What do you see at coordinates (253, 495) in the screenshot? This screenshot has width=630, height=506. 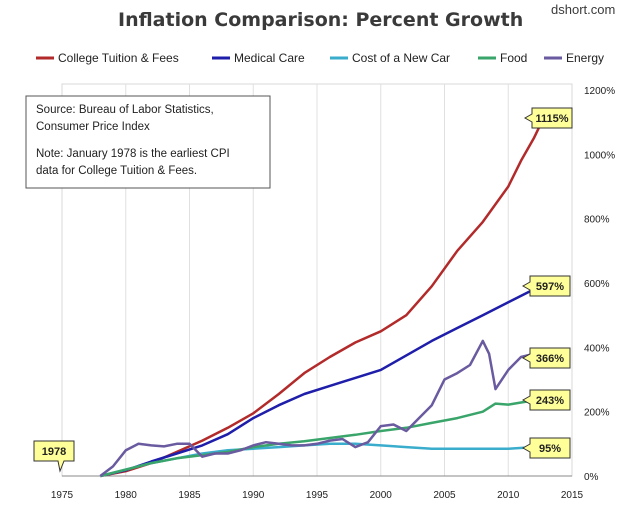 I see `x-tick-1990: 1990` at bounding box center [253, 495].